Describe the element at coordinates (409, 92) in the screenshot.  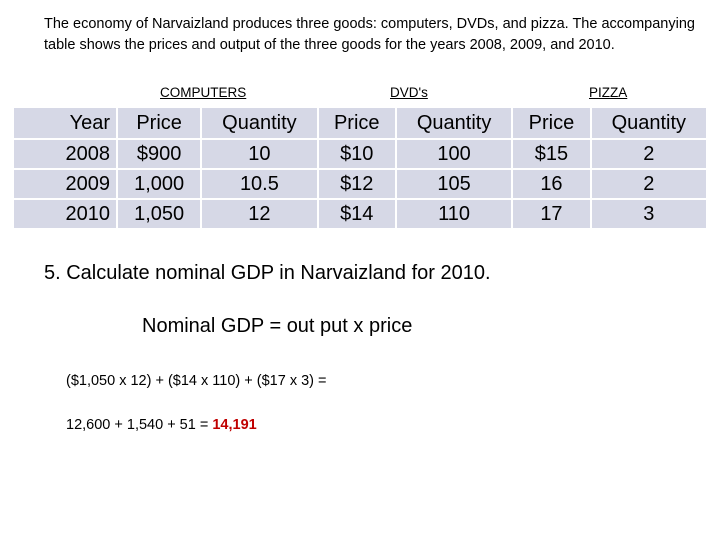
I see `category-dvds: DVD's` at that location.